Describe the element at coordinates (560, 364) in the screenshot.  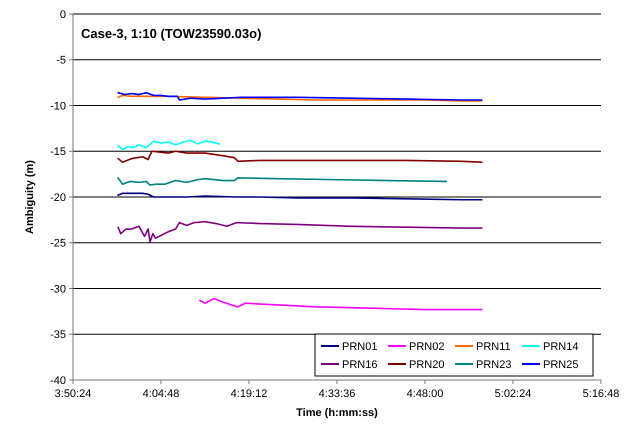
I see `legend-label: PRN25` at that location.